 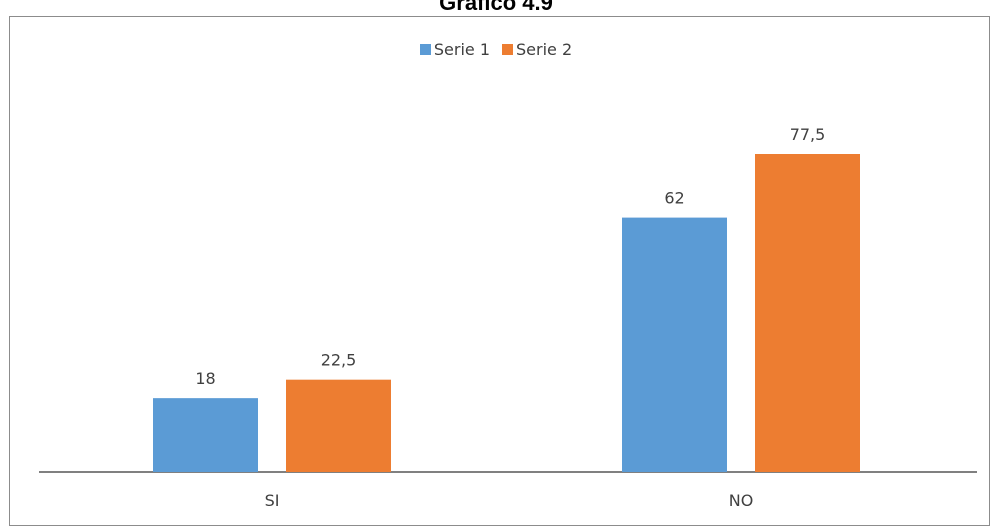 I want to click on legend-item-series-2: Serie 2, so click(x=537, y=49).